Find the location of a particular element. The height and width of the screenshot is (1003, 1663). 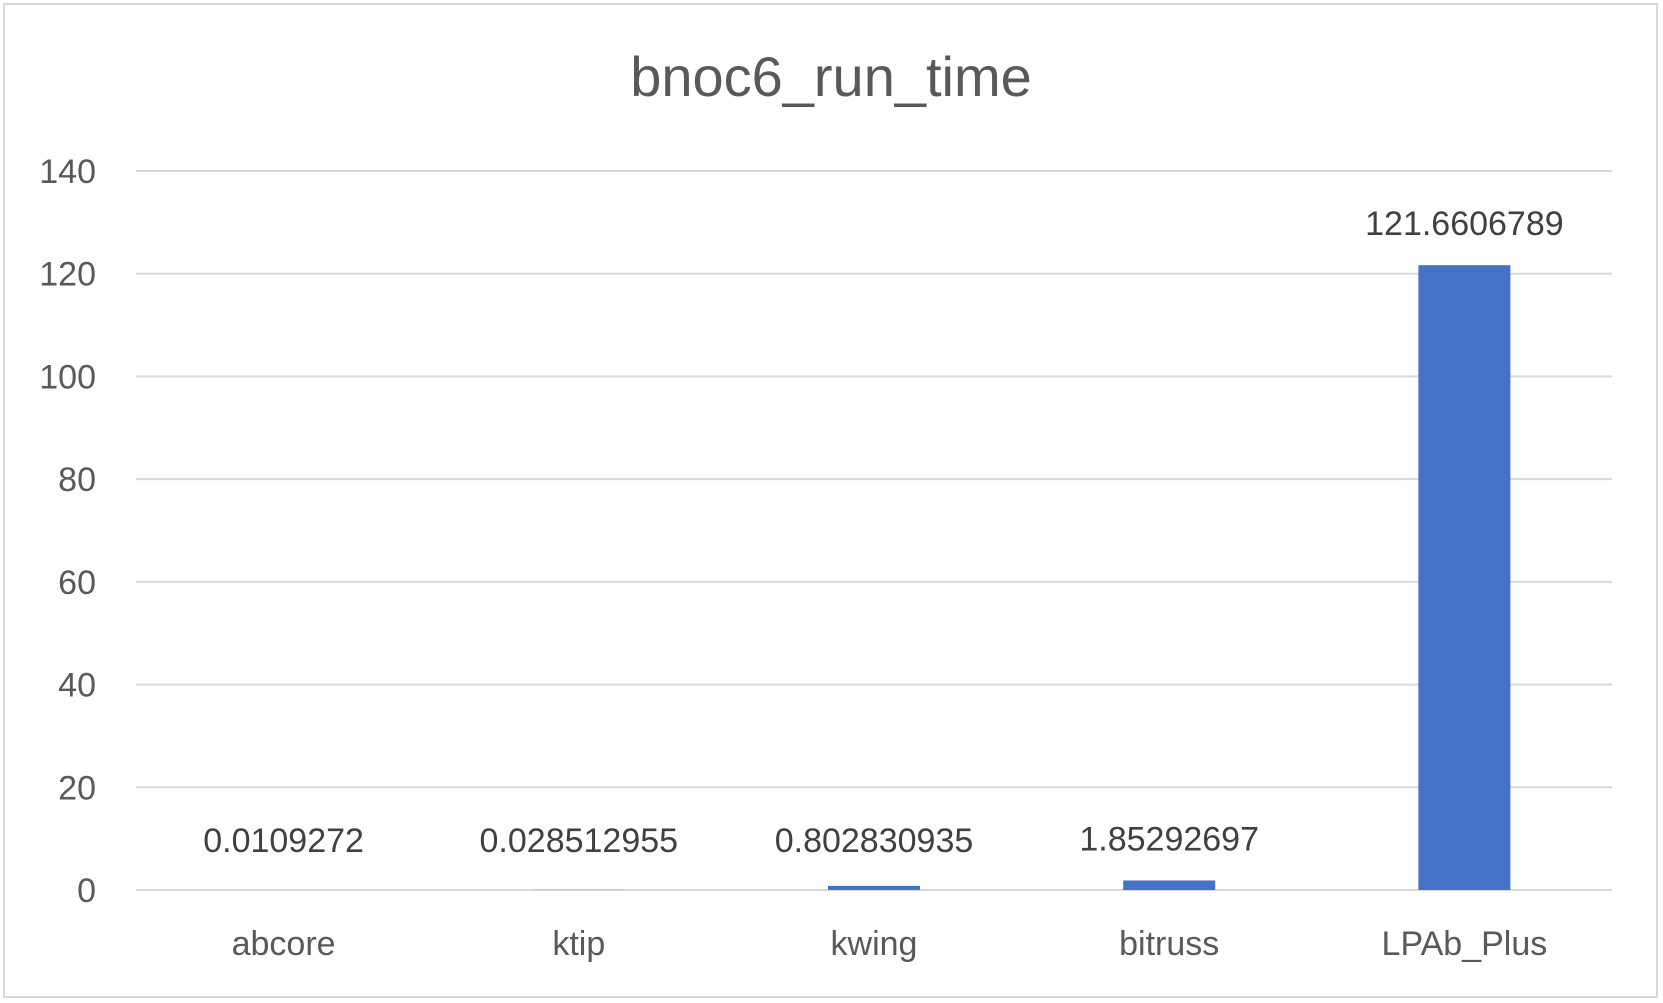

chart-title: bnoc6_run_time is located at coordinates (831, 76).